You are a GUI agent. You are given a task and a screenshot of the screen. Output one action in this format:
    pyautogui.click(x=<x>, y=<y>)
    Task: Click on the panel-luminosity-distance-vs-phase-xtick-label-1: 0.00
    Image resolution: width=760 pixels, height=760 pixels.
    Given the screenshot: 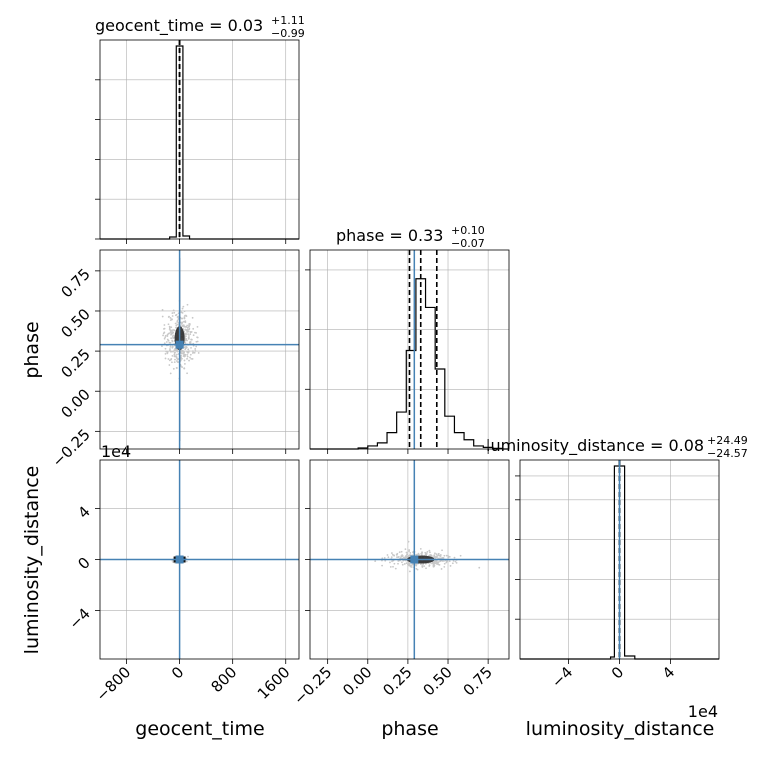 What is the action you would take?
    pyautogui.click(x=357, y=681)
    